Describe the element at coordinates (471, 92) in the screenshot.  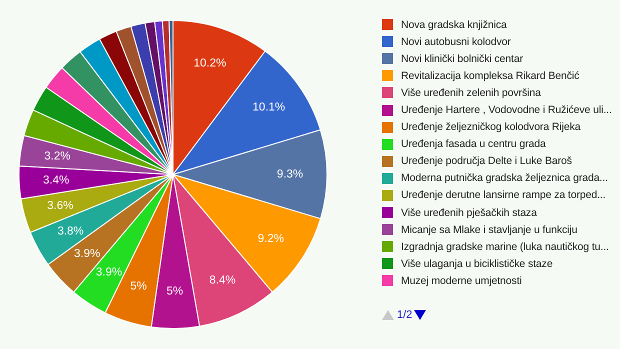
I see `legend-label: Više uređenih zelenih površina` at that location.